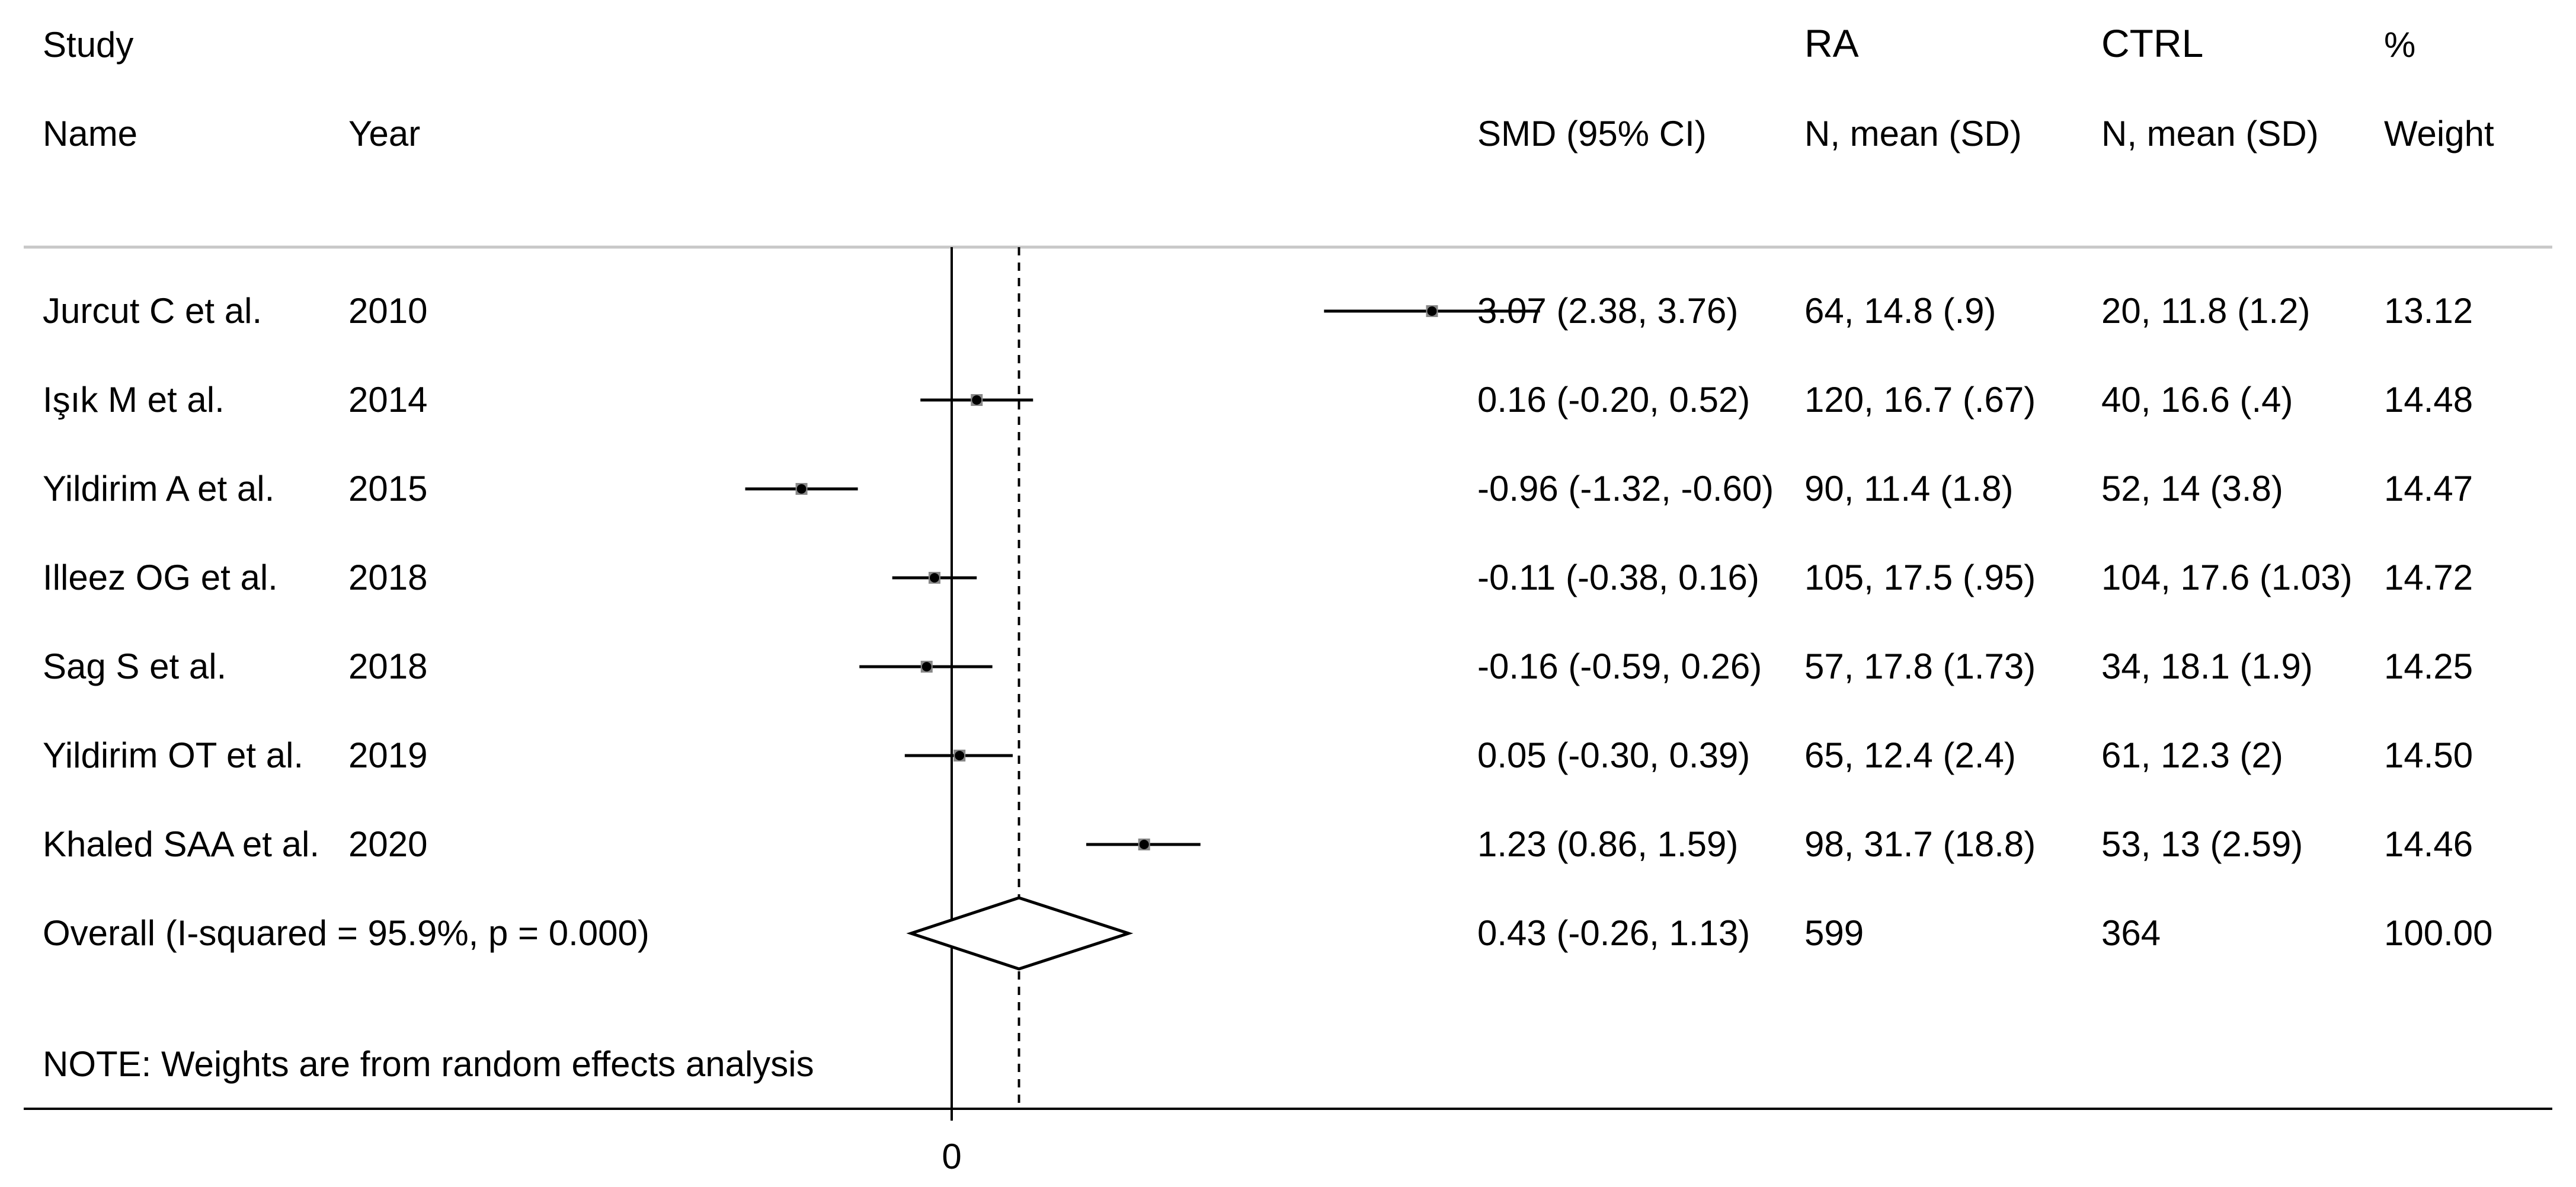  What do you see at coordinates (2210, 133) in the screenshot?
I see `header-ctrl-sub: N, mean (SD)` at bounding box center [2210, 133].